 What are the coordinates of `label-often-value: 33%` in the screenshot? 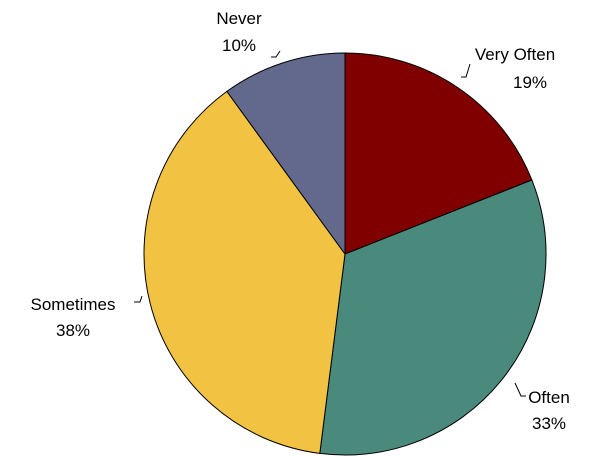 It's located at (549, 423).